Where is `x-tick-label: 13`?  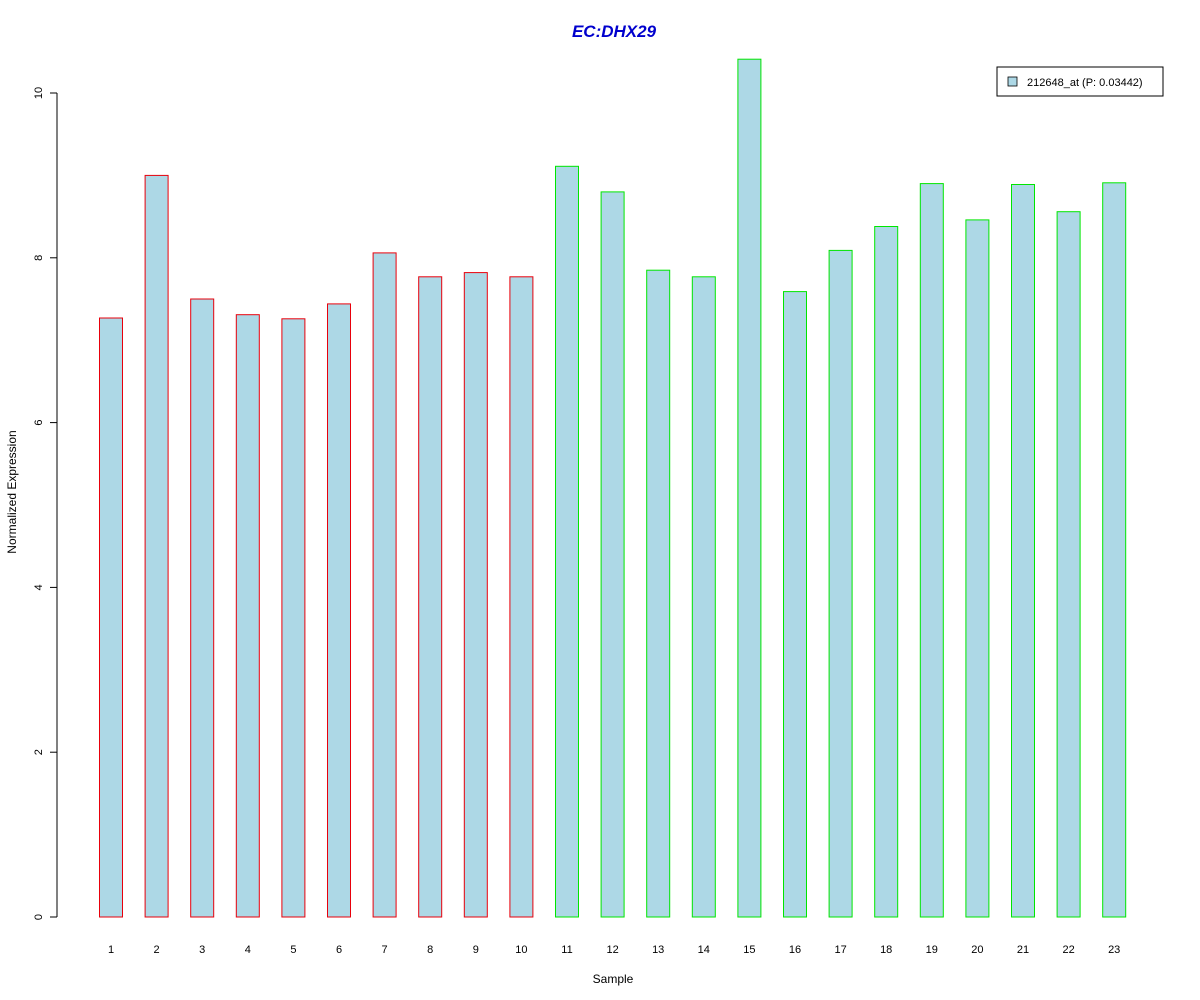
x-tick-label: 13 is located at coordinates (658, 950).